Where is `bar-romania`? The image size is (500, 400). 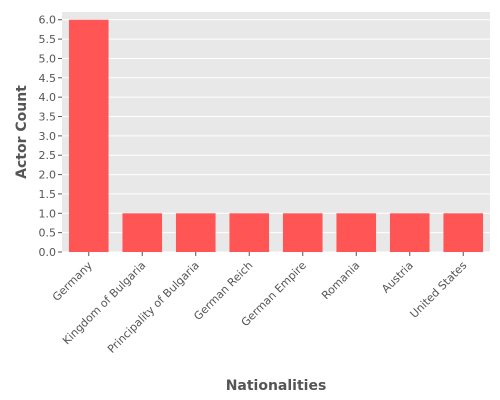
bar-romania is located at coordinates (356, 232).